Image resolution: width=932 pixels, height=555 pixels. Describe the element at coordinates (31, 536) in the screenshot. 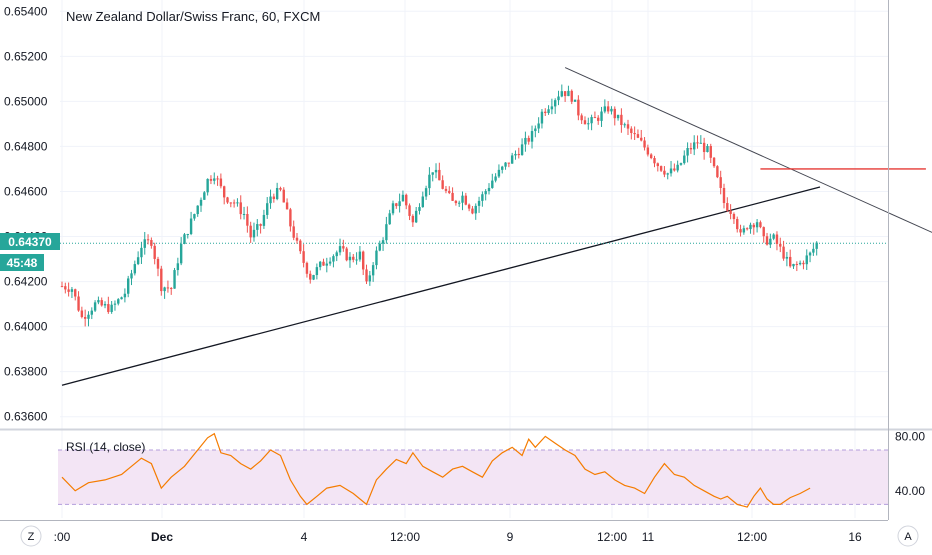

I see `z-button: Z` at that location.